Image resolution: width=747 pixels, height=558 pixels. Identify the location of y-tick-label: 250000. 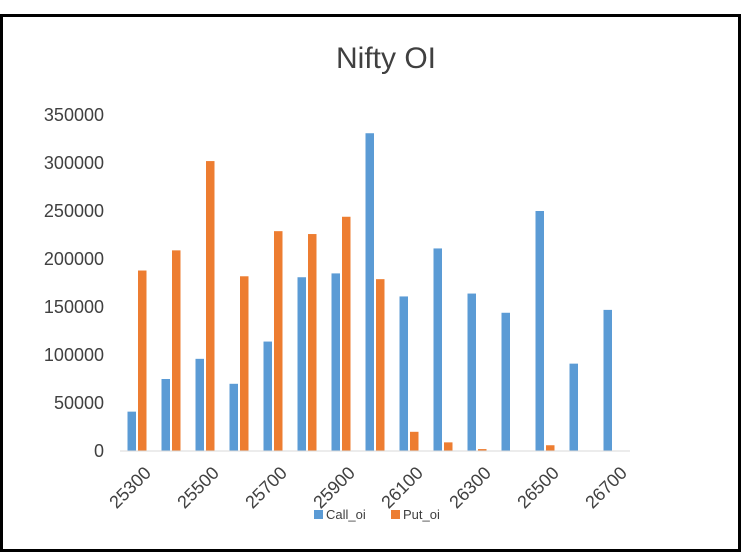
(74, 211).